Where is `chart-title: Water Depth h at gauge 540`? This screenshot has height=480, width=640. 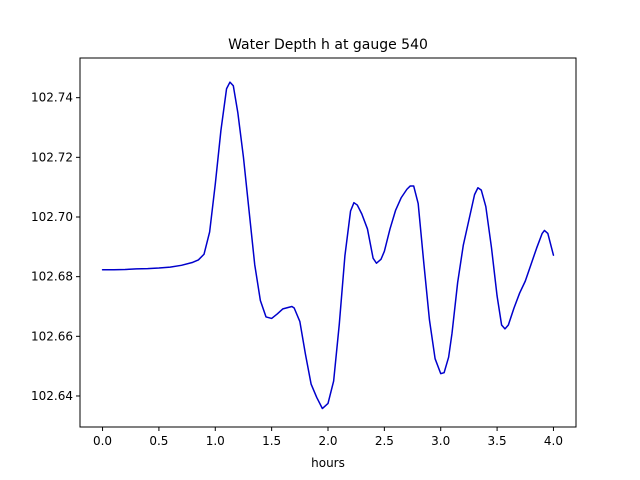 chart-title: Water Depth h at gauge 540 is located at coordinates (328, 45).